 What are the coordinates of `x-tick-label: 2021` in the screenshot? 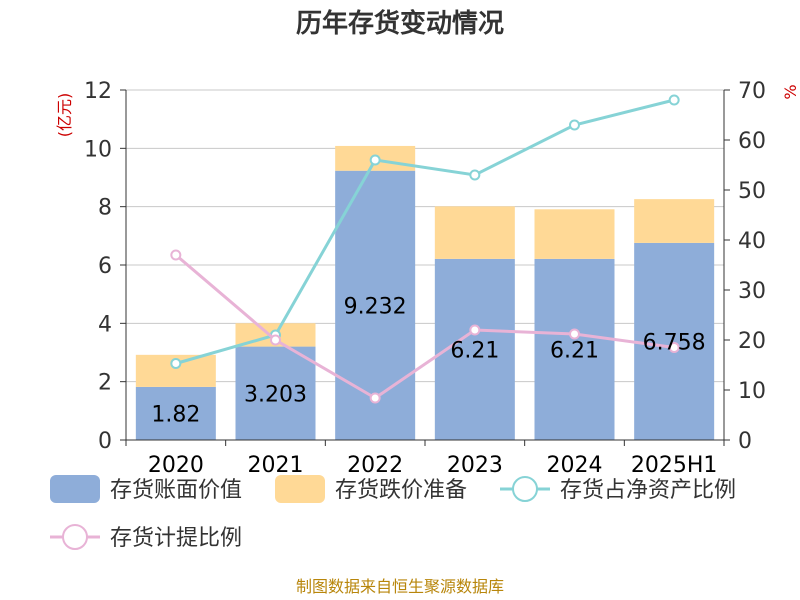 It's located at (276, 465).